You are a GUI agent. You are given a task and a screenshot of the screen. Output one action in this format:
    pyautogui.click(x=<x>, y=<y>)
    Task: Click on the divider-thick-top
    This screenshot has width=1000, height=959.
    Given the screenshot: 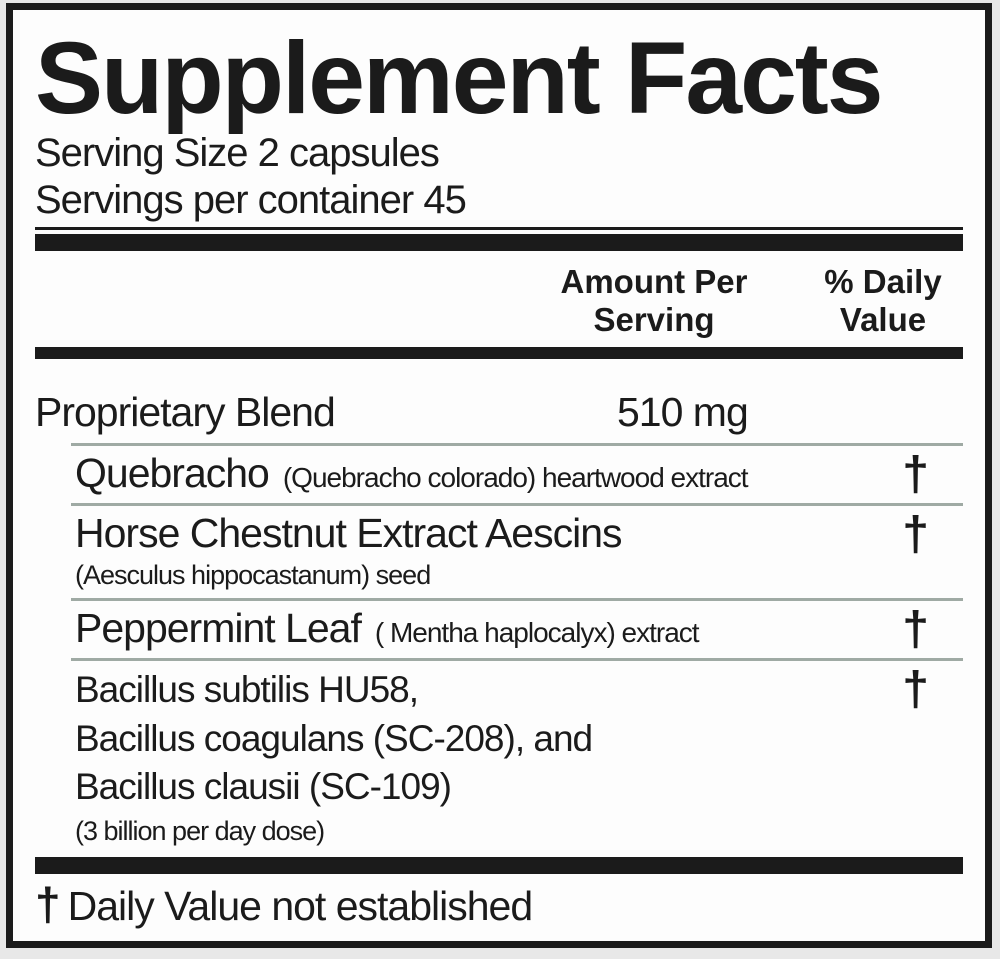 What is the action you would take?
    pyautogui.click(x=499, y=242)
    